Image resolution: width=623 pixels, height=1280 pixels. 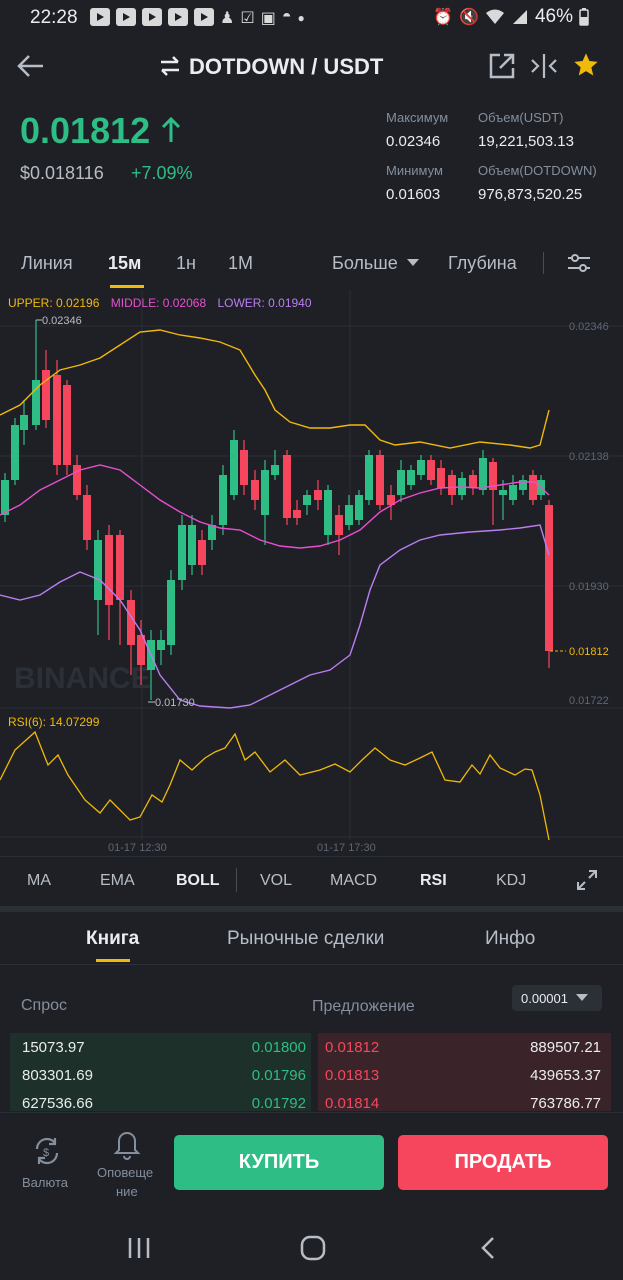 I want to click on ind-rsi: RSI, so click(x=433, y=880).